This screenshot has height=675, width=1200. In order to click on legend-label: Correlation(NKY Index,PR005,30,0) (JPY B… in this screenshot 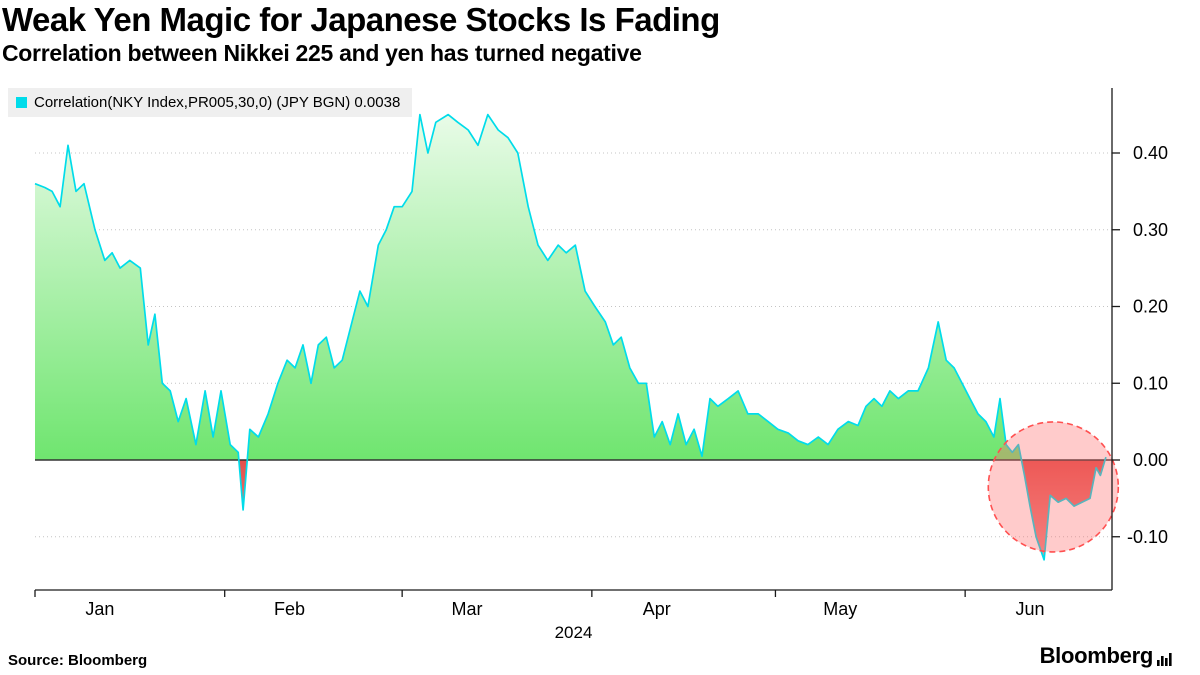, I will do `click(217, 102)`.